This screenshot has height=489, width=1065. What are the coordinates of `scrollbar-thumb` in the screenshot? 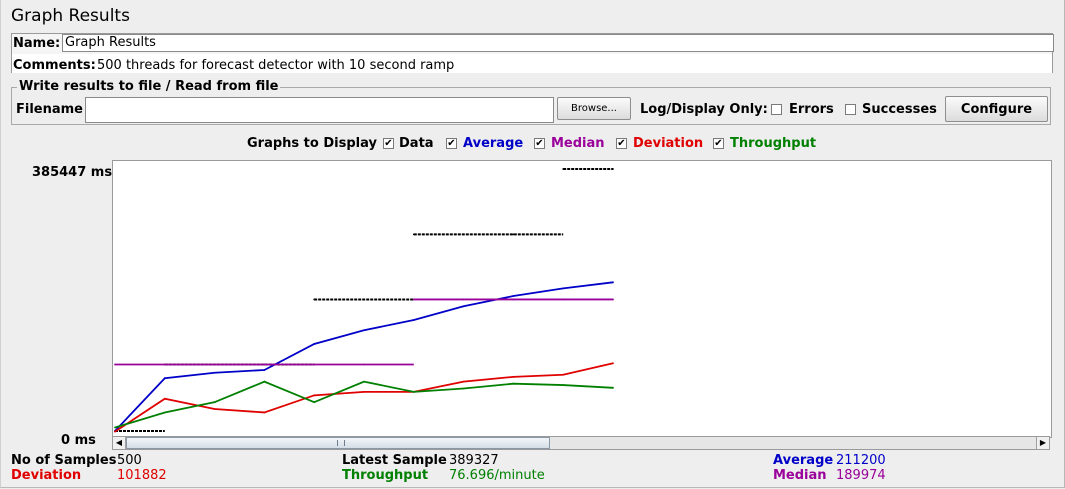 It's located at (338, 443).